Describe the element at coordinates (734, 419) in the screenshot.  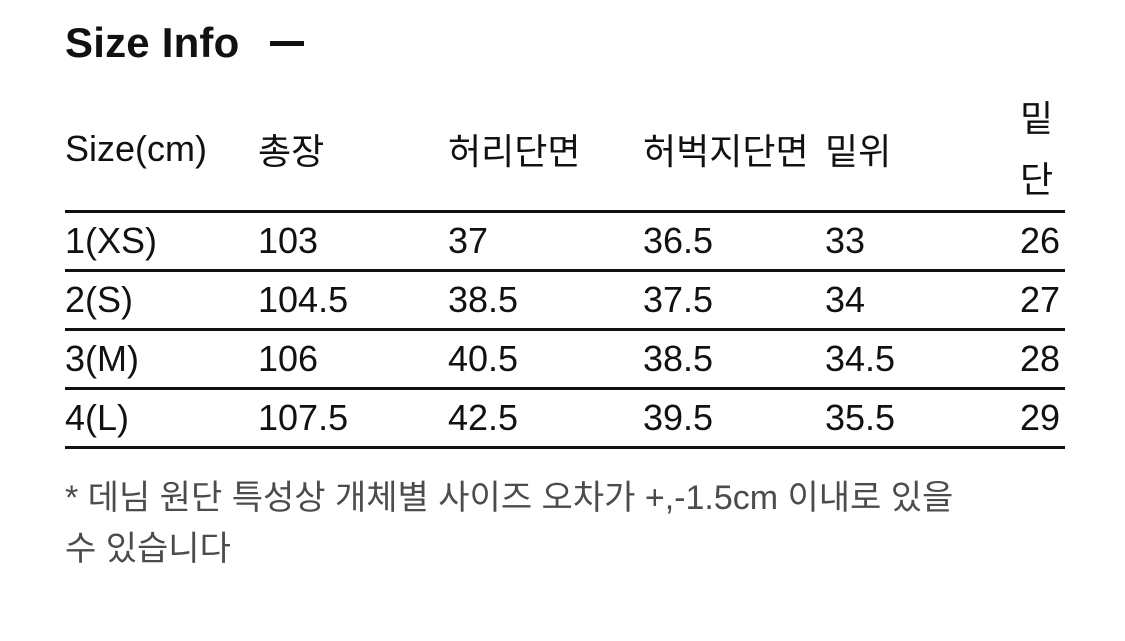
I see `measure-cell: 39.5` at that location.